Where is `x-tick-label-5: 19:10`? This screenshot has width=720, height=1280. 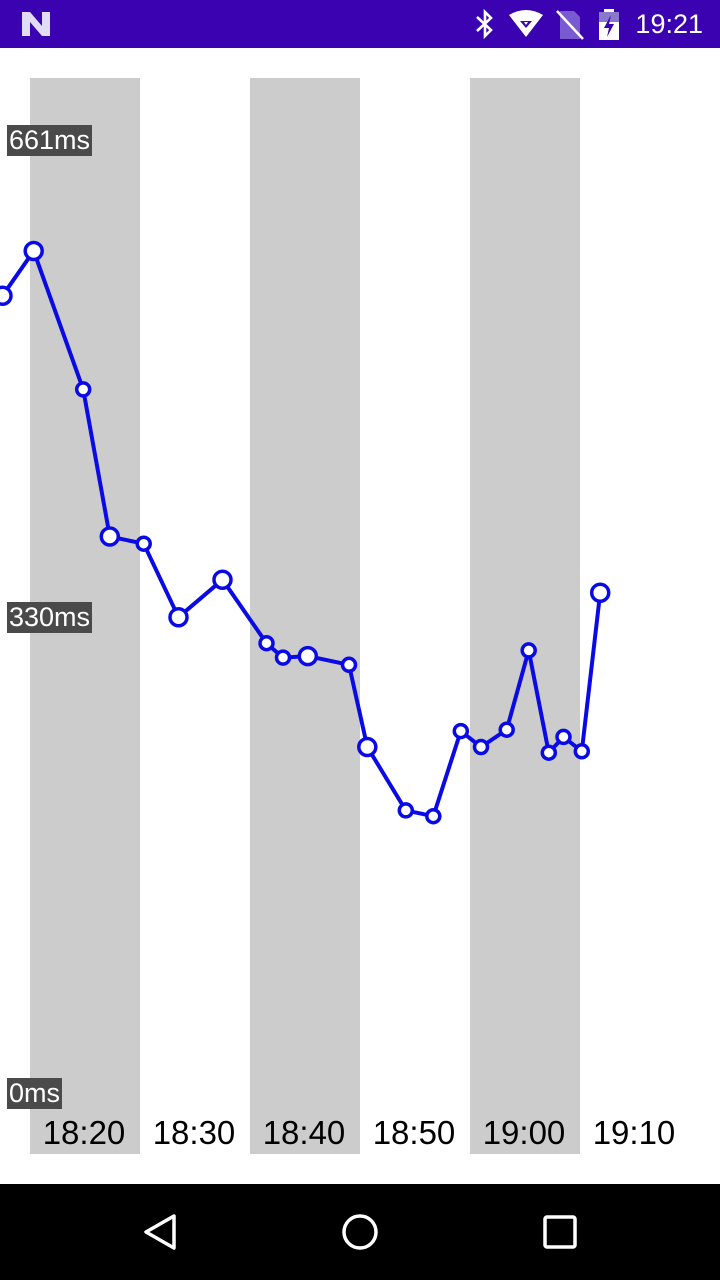
x-tick-label-5: 19:10 is located at coordinates (634, 1132).